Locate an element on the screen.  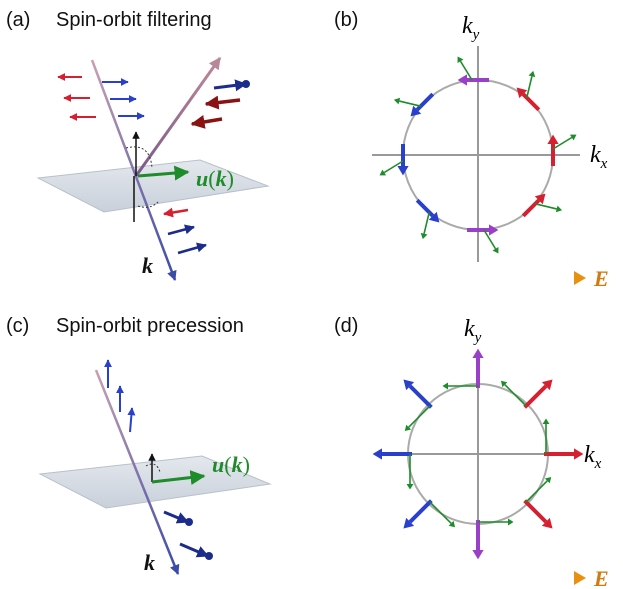
panel-a-caption: Spin-orbit filtering is located at coordinates (134, 20).